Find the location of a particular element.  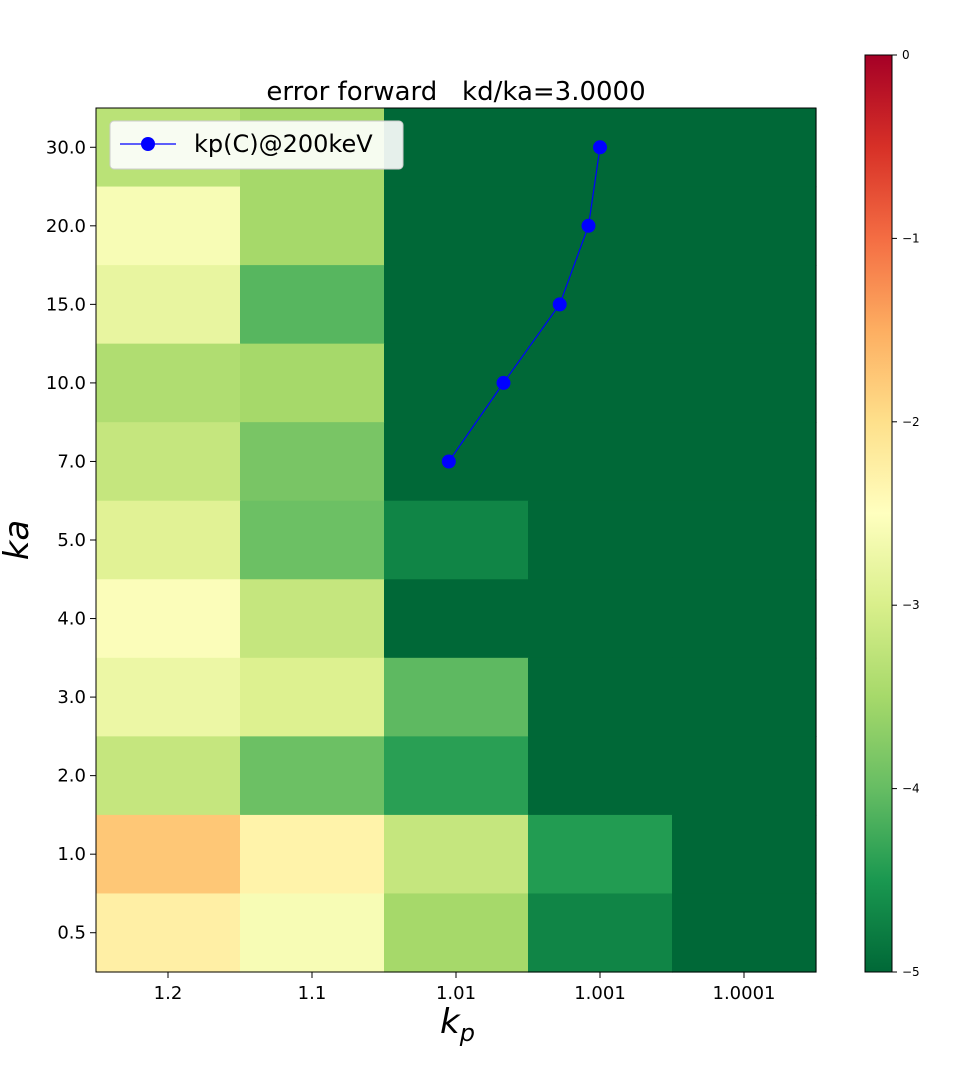

x-axis: 1.2 1.1 1.01 1.001 1.0001 is located at coordinates (465, 988).